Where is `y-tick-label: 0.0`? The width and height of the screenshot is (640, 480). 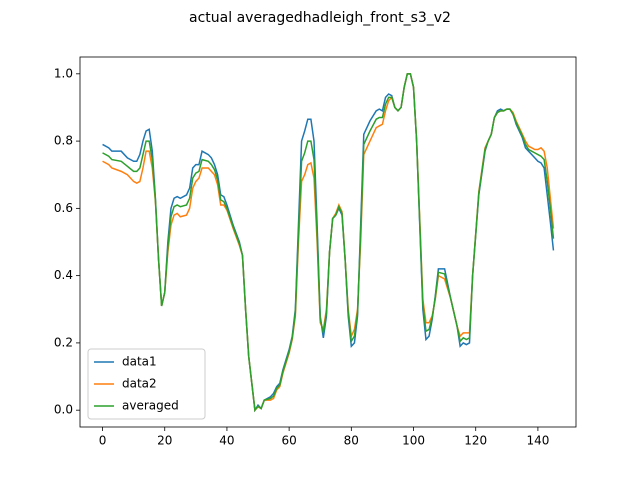
y-tick-label: 0.0 is located at coordinates (63, 410).